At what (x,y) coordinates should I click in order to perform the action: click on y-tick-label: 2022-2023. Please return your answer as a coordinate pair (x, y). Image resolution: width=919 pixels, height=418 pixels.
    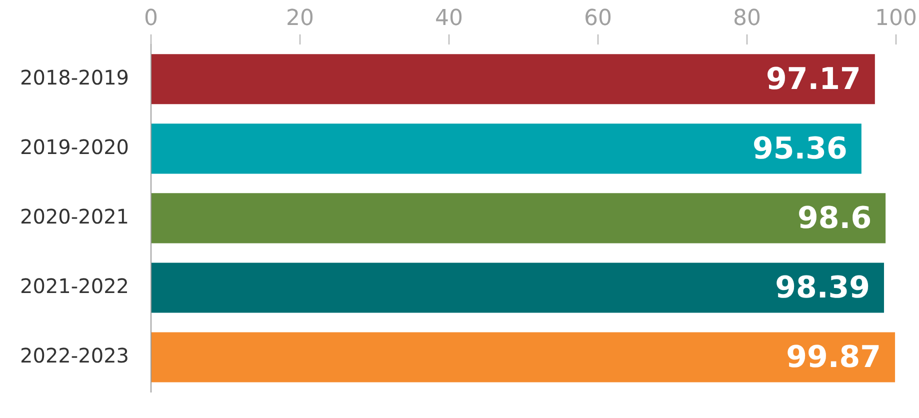
    Looking at the image, I should click on (75, 355).